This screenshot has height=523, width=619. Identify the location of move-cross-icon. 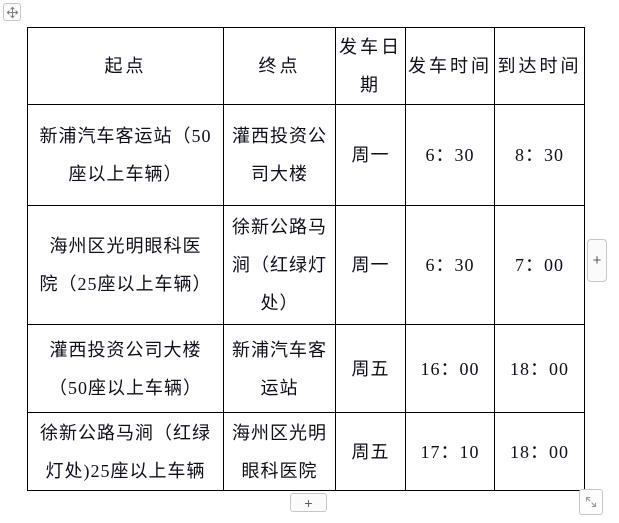
(12, 12).